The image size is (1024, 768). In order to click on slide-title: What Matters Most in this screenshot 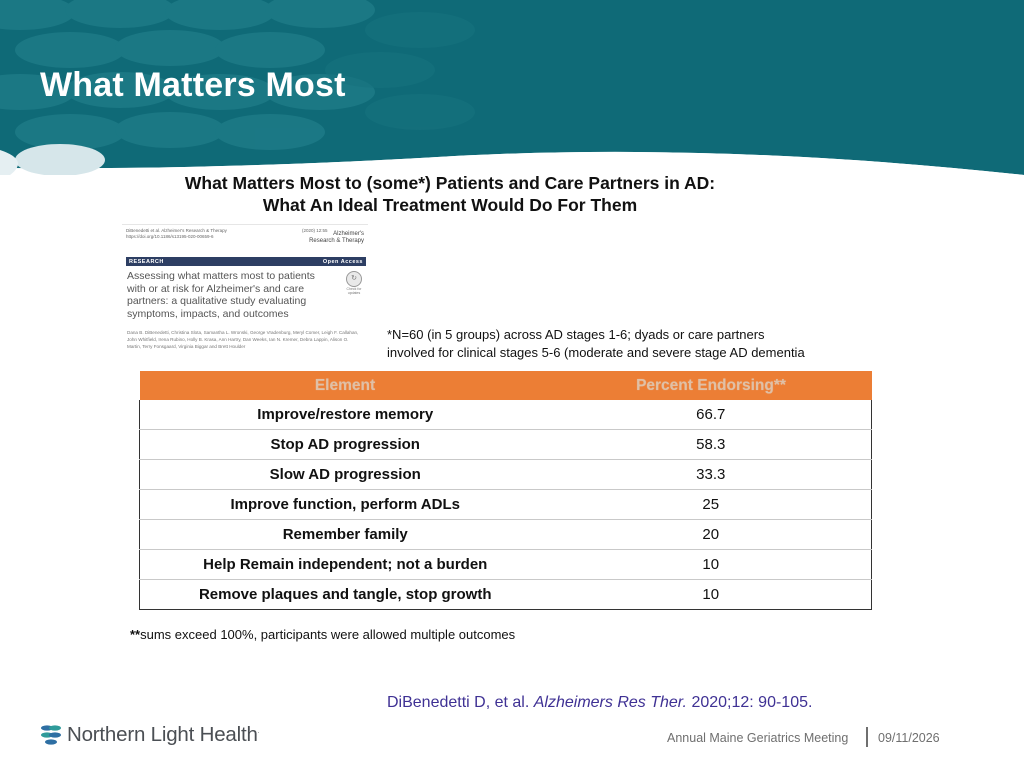, I will do `click(193, 85)`.